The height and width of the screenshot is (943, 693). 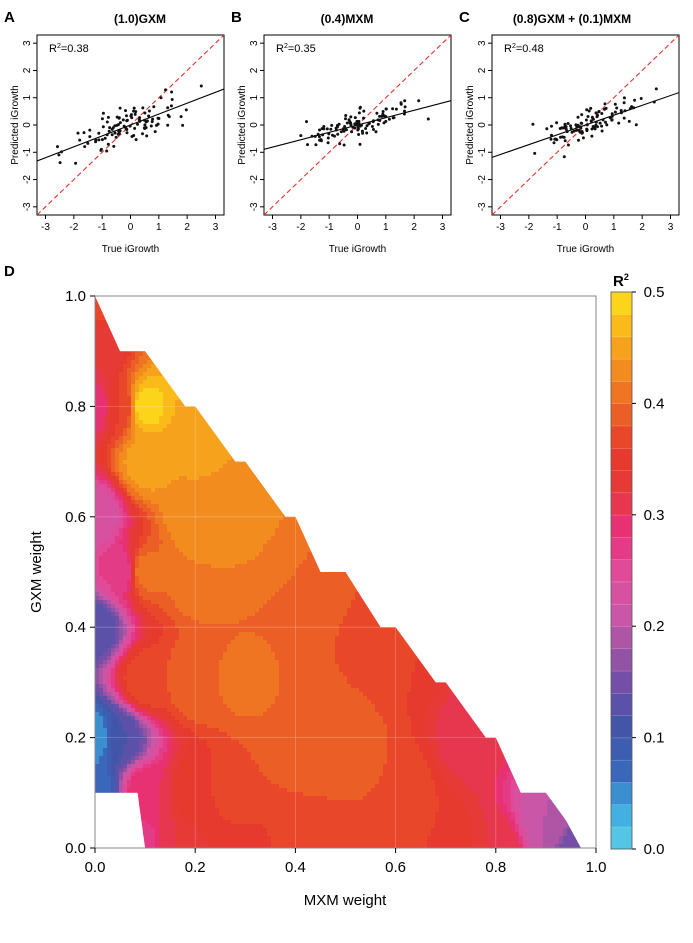 I want to click on regression-line, so click(x=357, y=125).